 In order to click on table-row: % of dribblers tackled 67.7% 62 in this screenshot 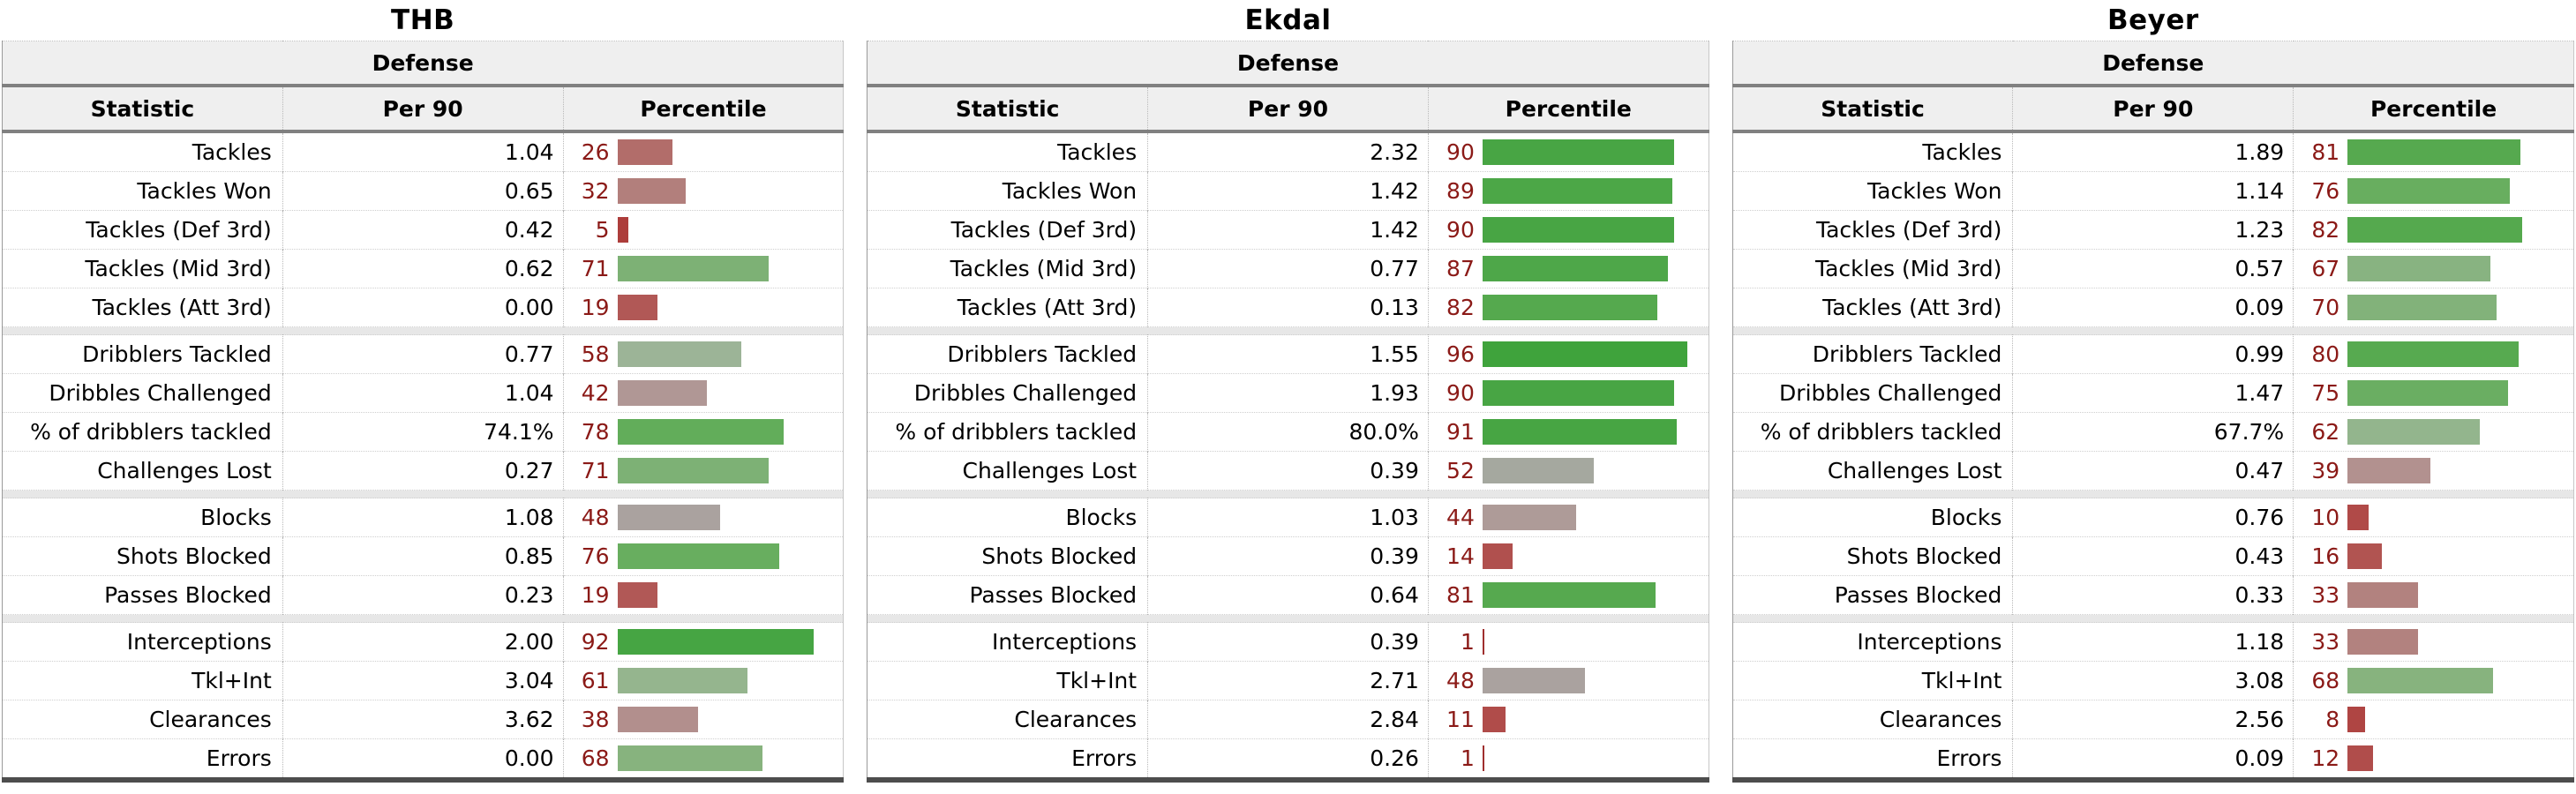, I will do `click(2153, 432)`.